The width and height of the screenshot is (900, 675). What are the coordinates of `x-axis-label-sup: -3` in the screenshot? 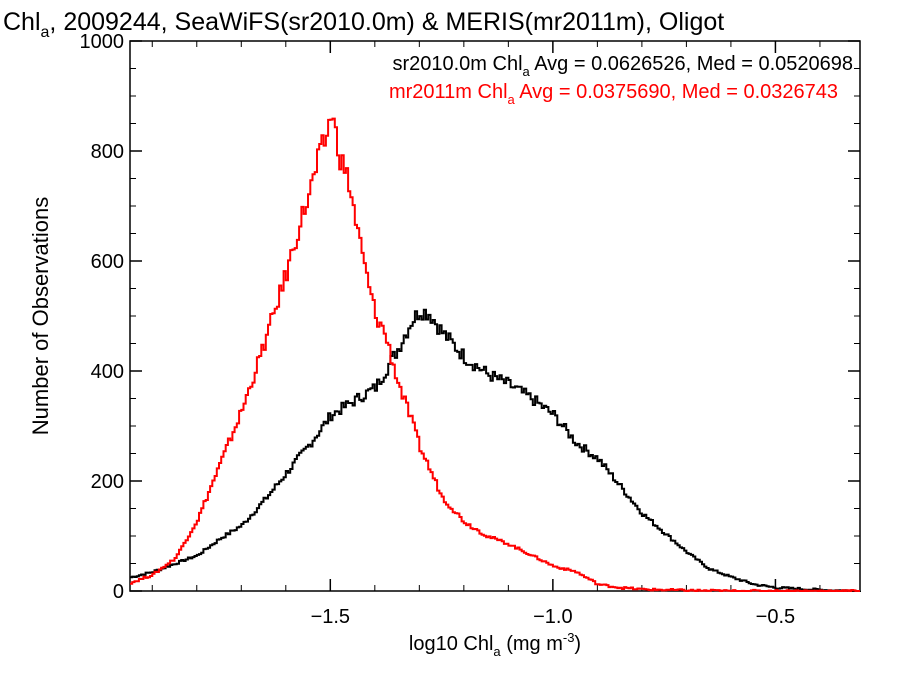 It's located at (569, 637).